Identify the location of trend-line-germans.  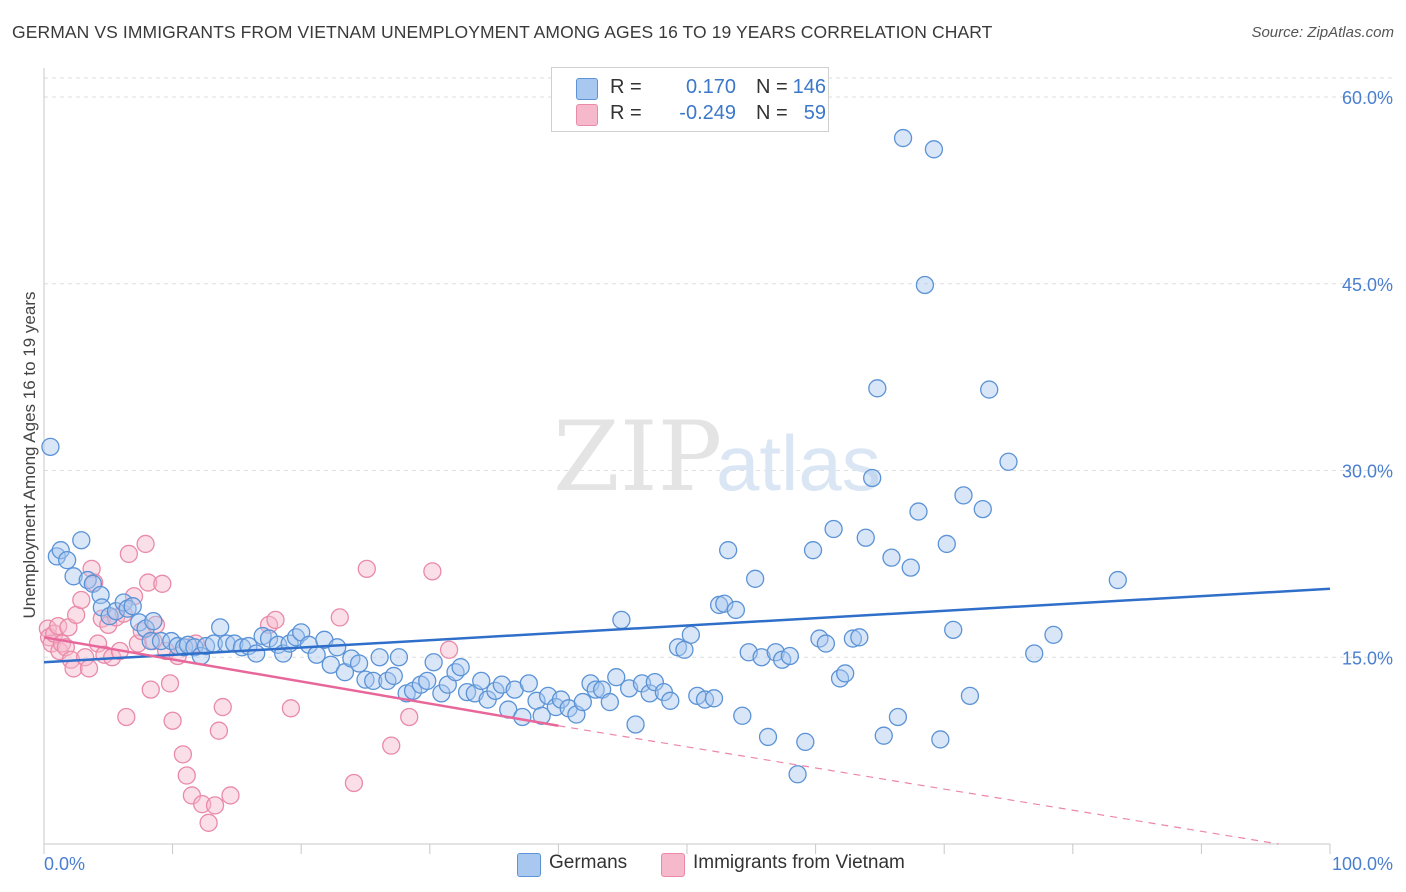
(687, 625).